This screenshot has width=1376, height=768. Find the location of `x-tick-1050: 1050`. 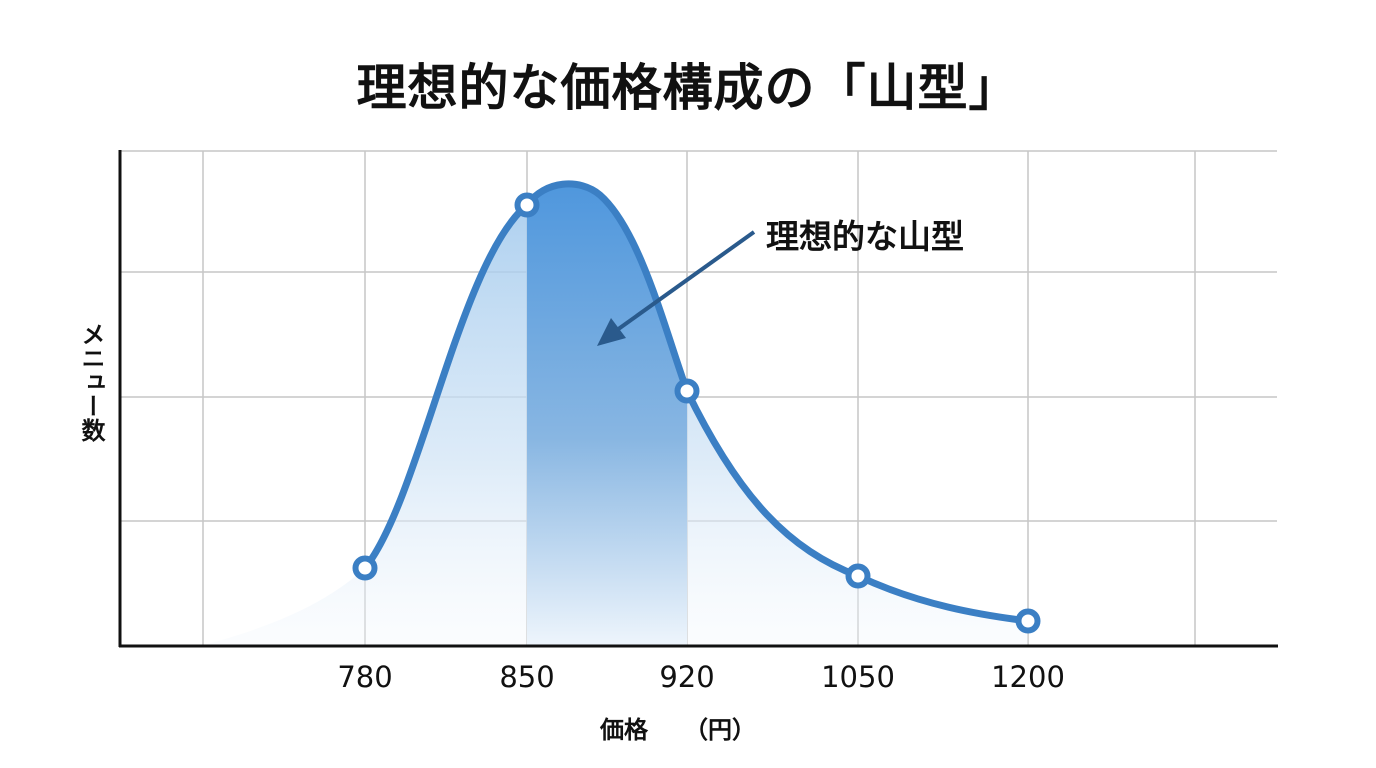

x-tick-1050: 1050 is located at coordinates (858, 677).